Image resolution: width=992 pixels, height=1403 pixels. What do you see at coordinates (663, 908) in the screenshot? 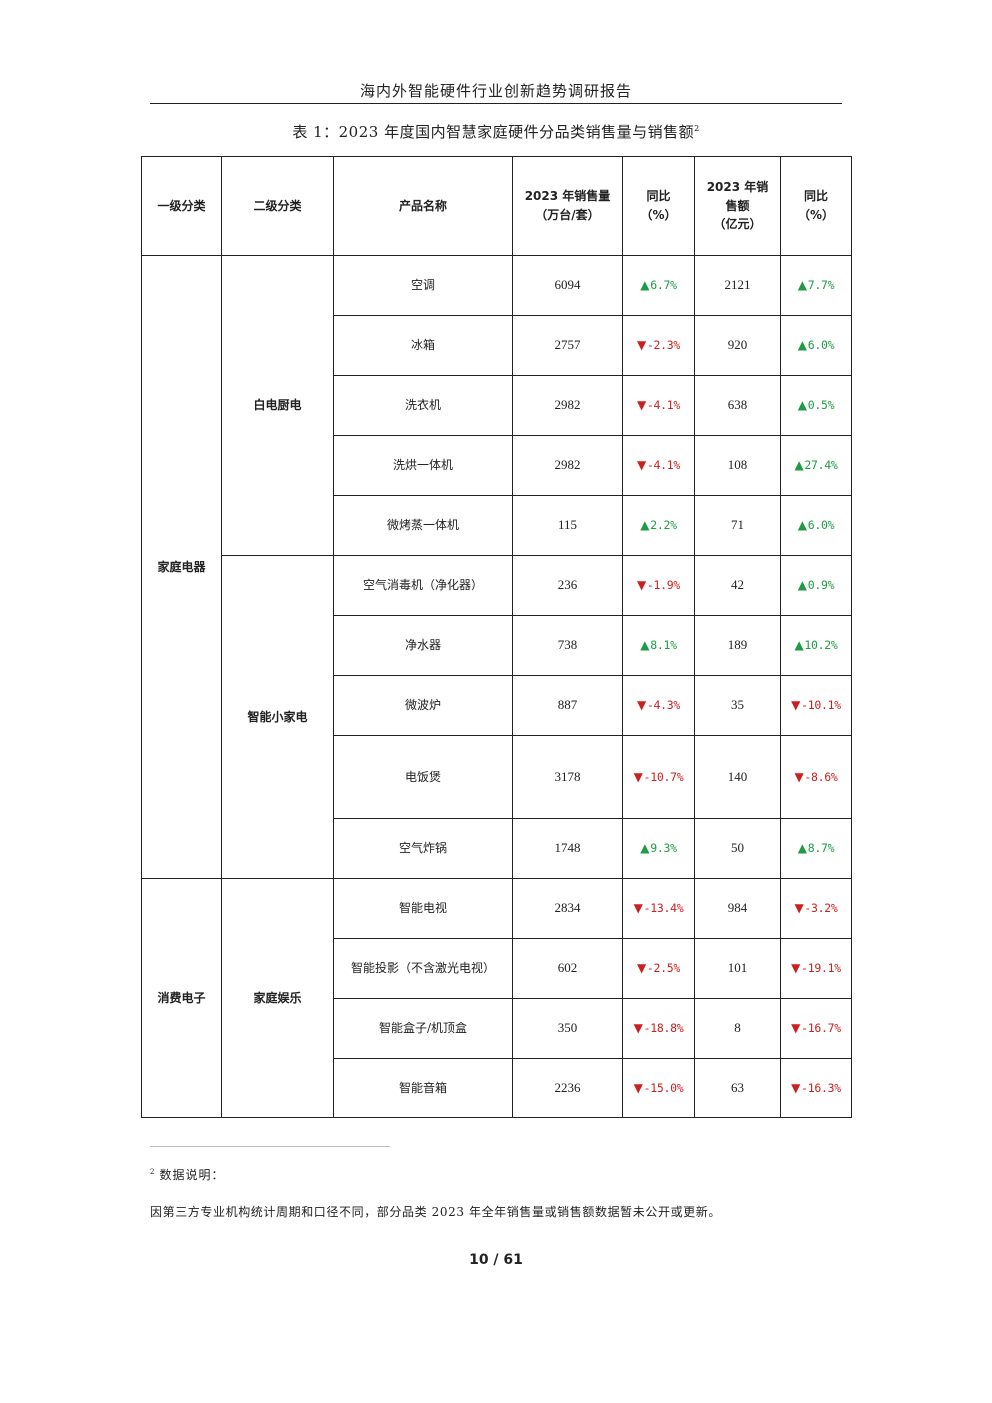
I see `yoy-value: -13.4%` at bounding box center [663, 908].